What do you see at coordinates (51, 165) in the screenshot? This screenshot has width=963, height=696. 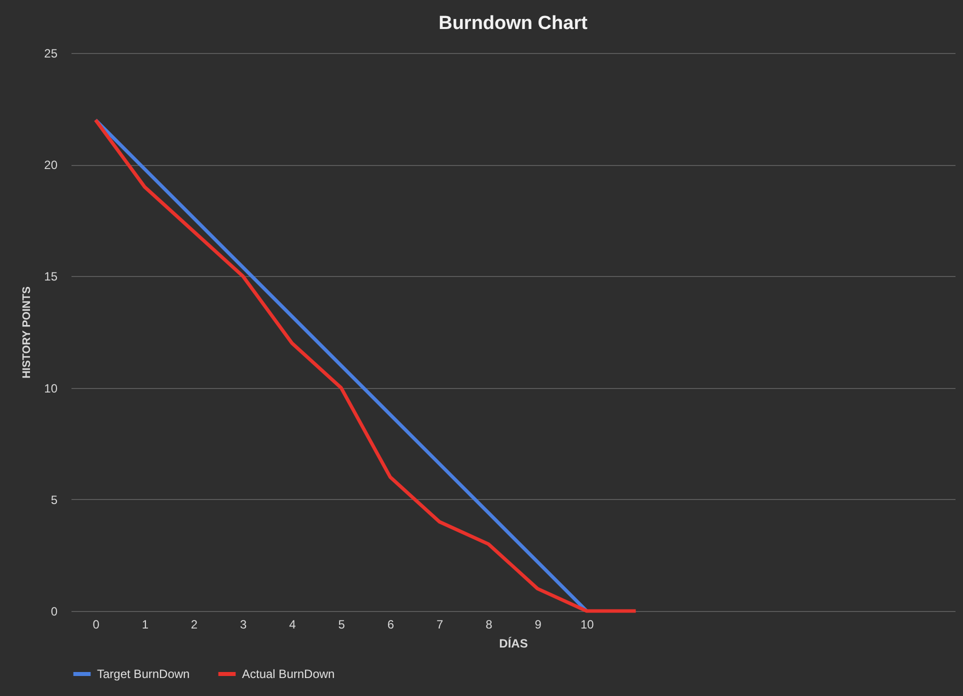 I see `y-tick-label: 20` at bounding box center [51, 165].